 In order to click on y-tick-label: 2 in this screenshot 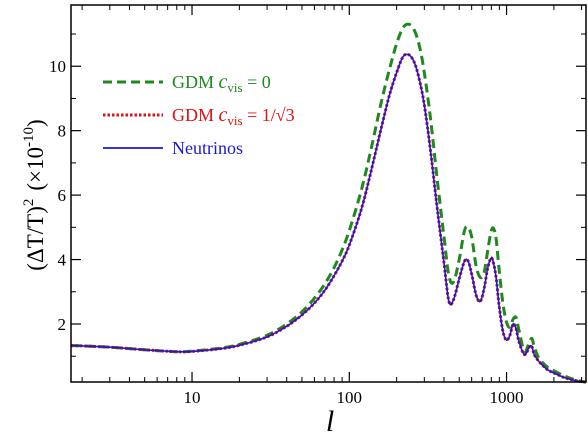, I will do `click(62, 324)`.